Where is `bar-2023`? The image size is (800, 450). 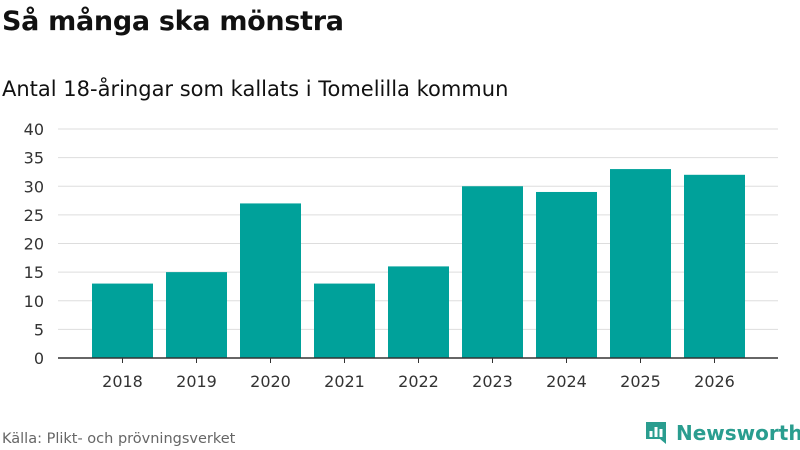
bar-2023 is located at coordinates (492, 272).